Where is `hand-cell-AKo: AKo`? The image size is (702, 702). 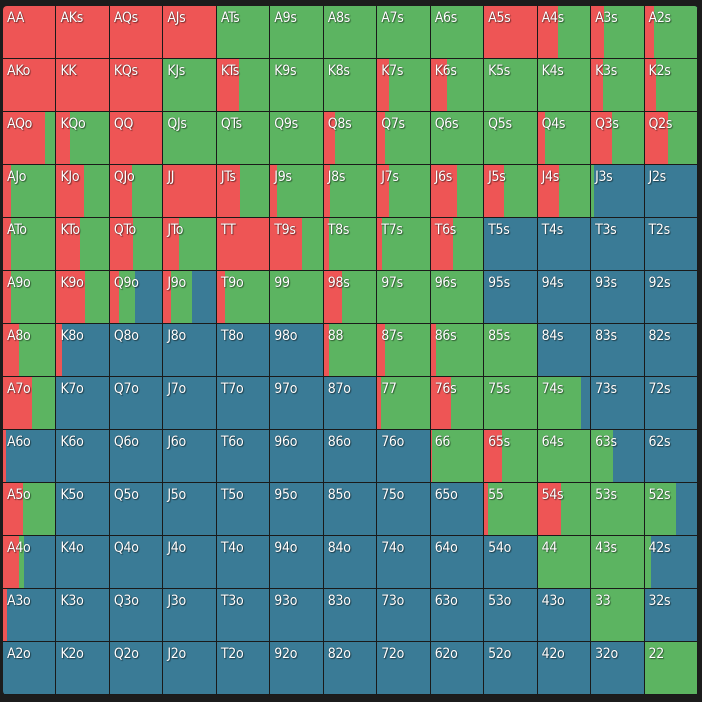 hand-cell-AKo: AKo is located at coordinates (30, 85).